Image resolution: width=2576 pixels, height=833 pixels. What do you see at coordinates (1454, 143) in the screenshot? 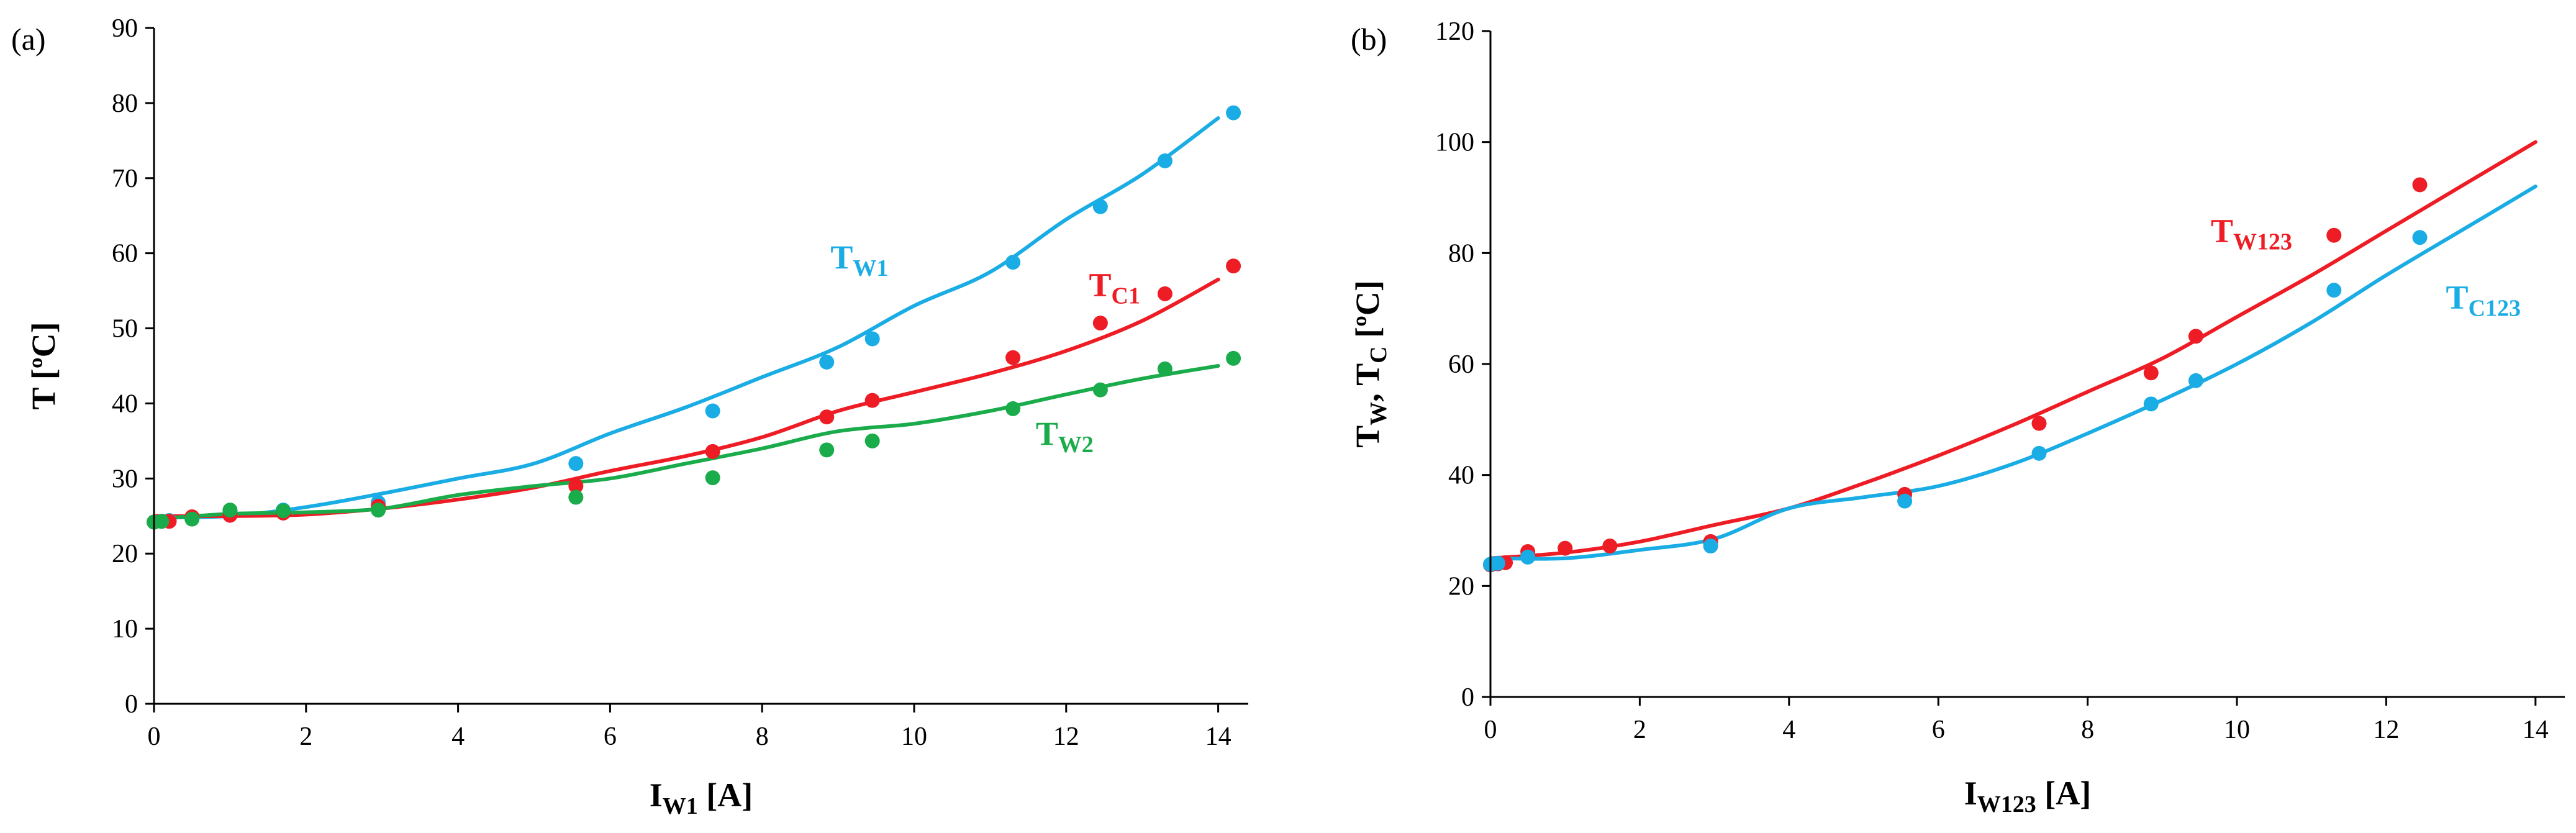
I see `y-tick-label: 100` at bounding box center [1454, 143].